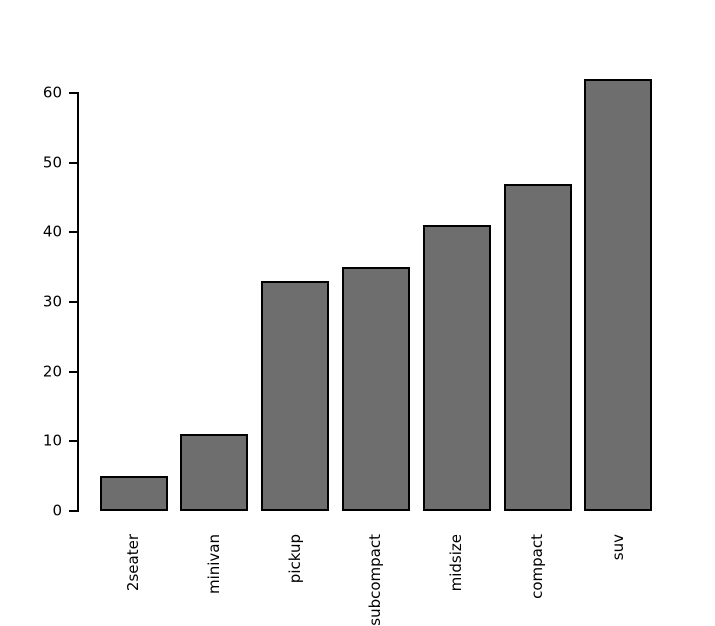 The image size is (715, 626). What do you see at coordinates (456, 368) in the screenshot?
I see `bar-midsize` at bounding box center [456, 368].